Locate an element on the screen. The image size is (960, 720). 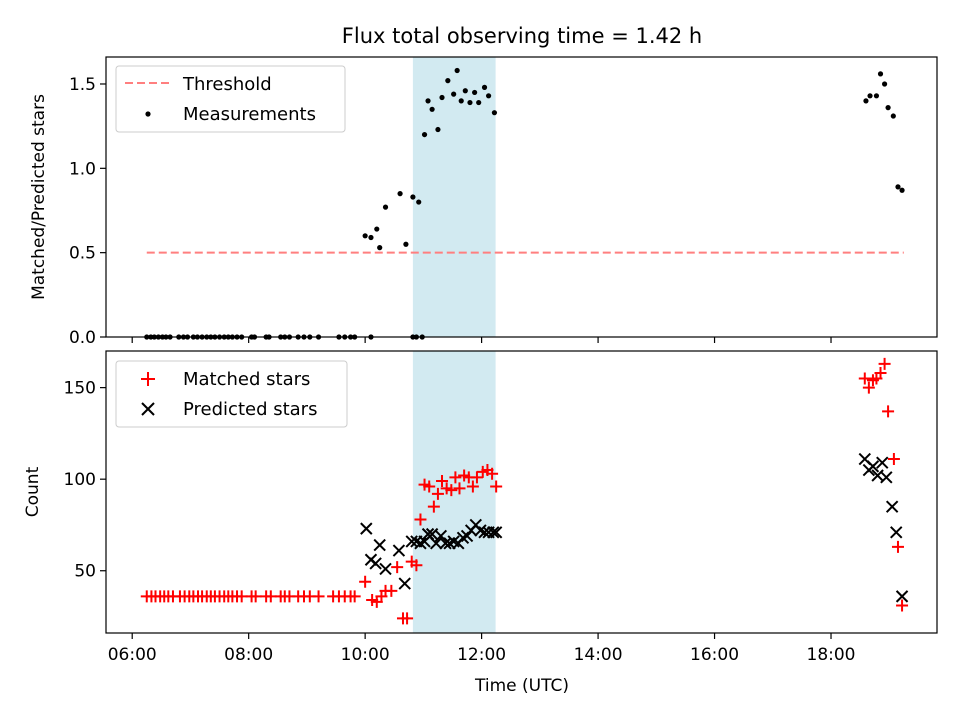
y-tick-label: 1.5 is located at coordinates (82, 85).